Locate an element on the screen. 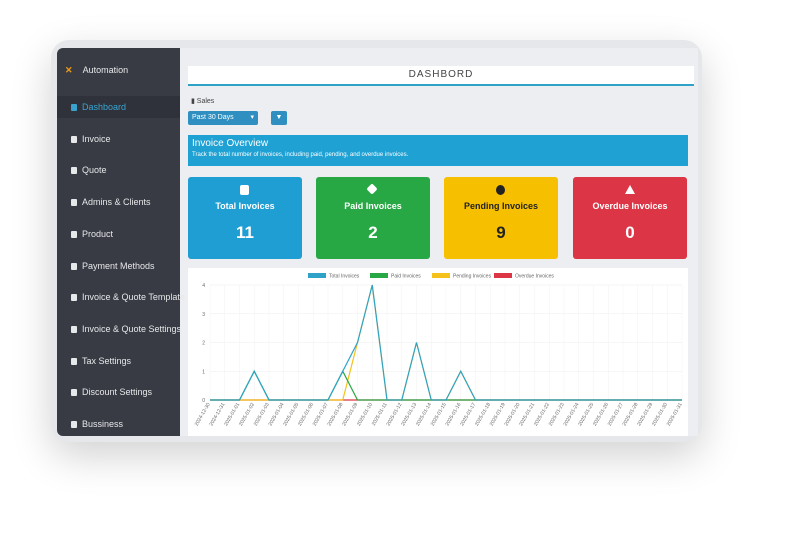 This screenshot has width=807, height=556. nav-item: Invoice is located at coordinates (118, 139).